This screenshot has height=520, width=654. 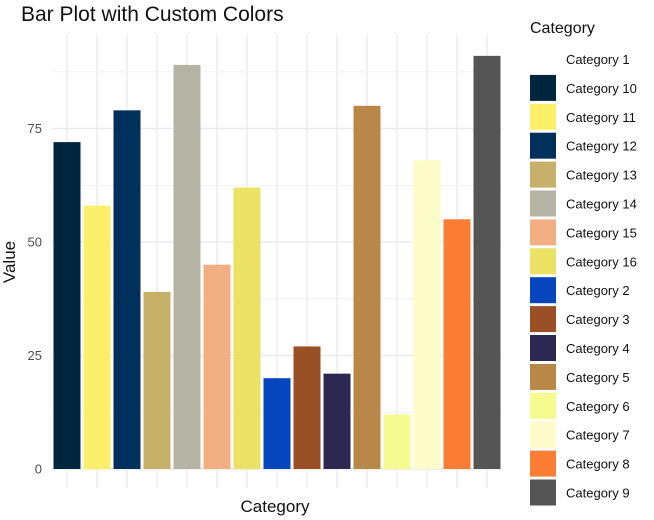 What do you see at coordinates (598, 464) in the screenshot?
I see `legend-label: Category 8` at bounding box center [598, 464].